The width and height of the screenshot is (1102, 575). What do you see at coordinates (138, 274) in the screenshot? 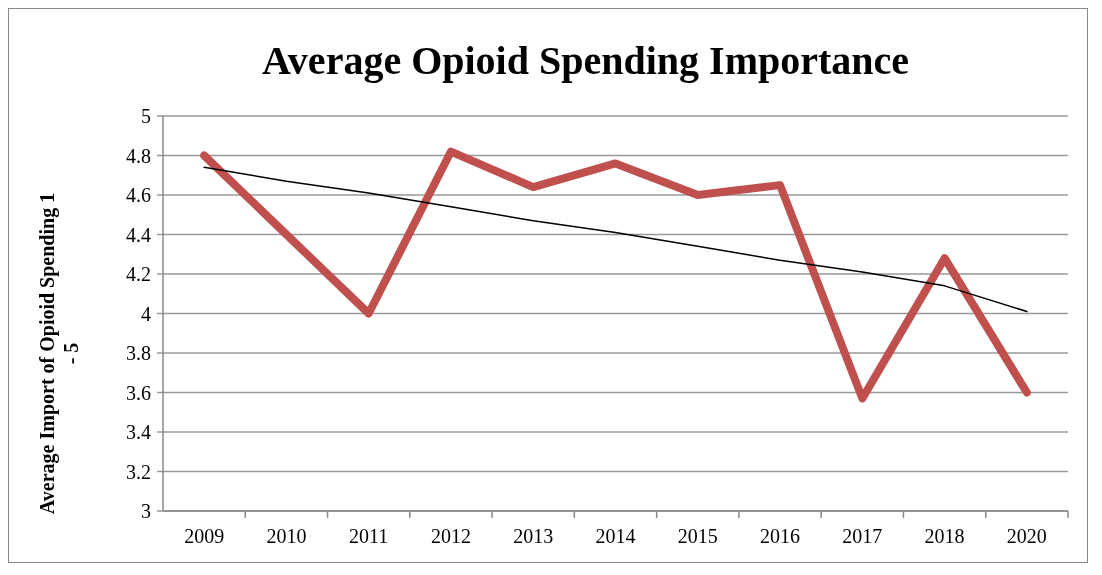
I see `y-tick-label: 4.2` at bounding box center [138, 274].